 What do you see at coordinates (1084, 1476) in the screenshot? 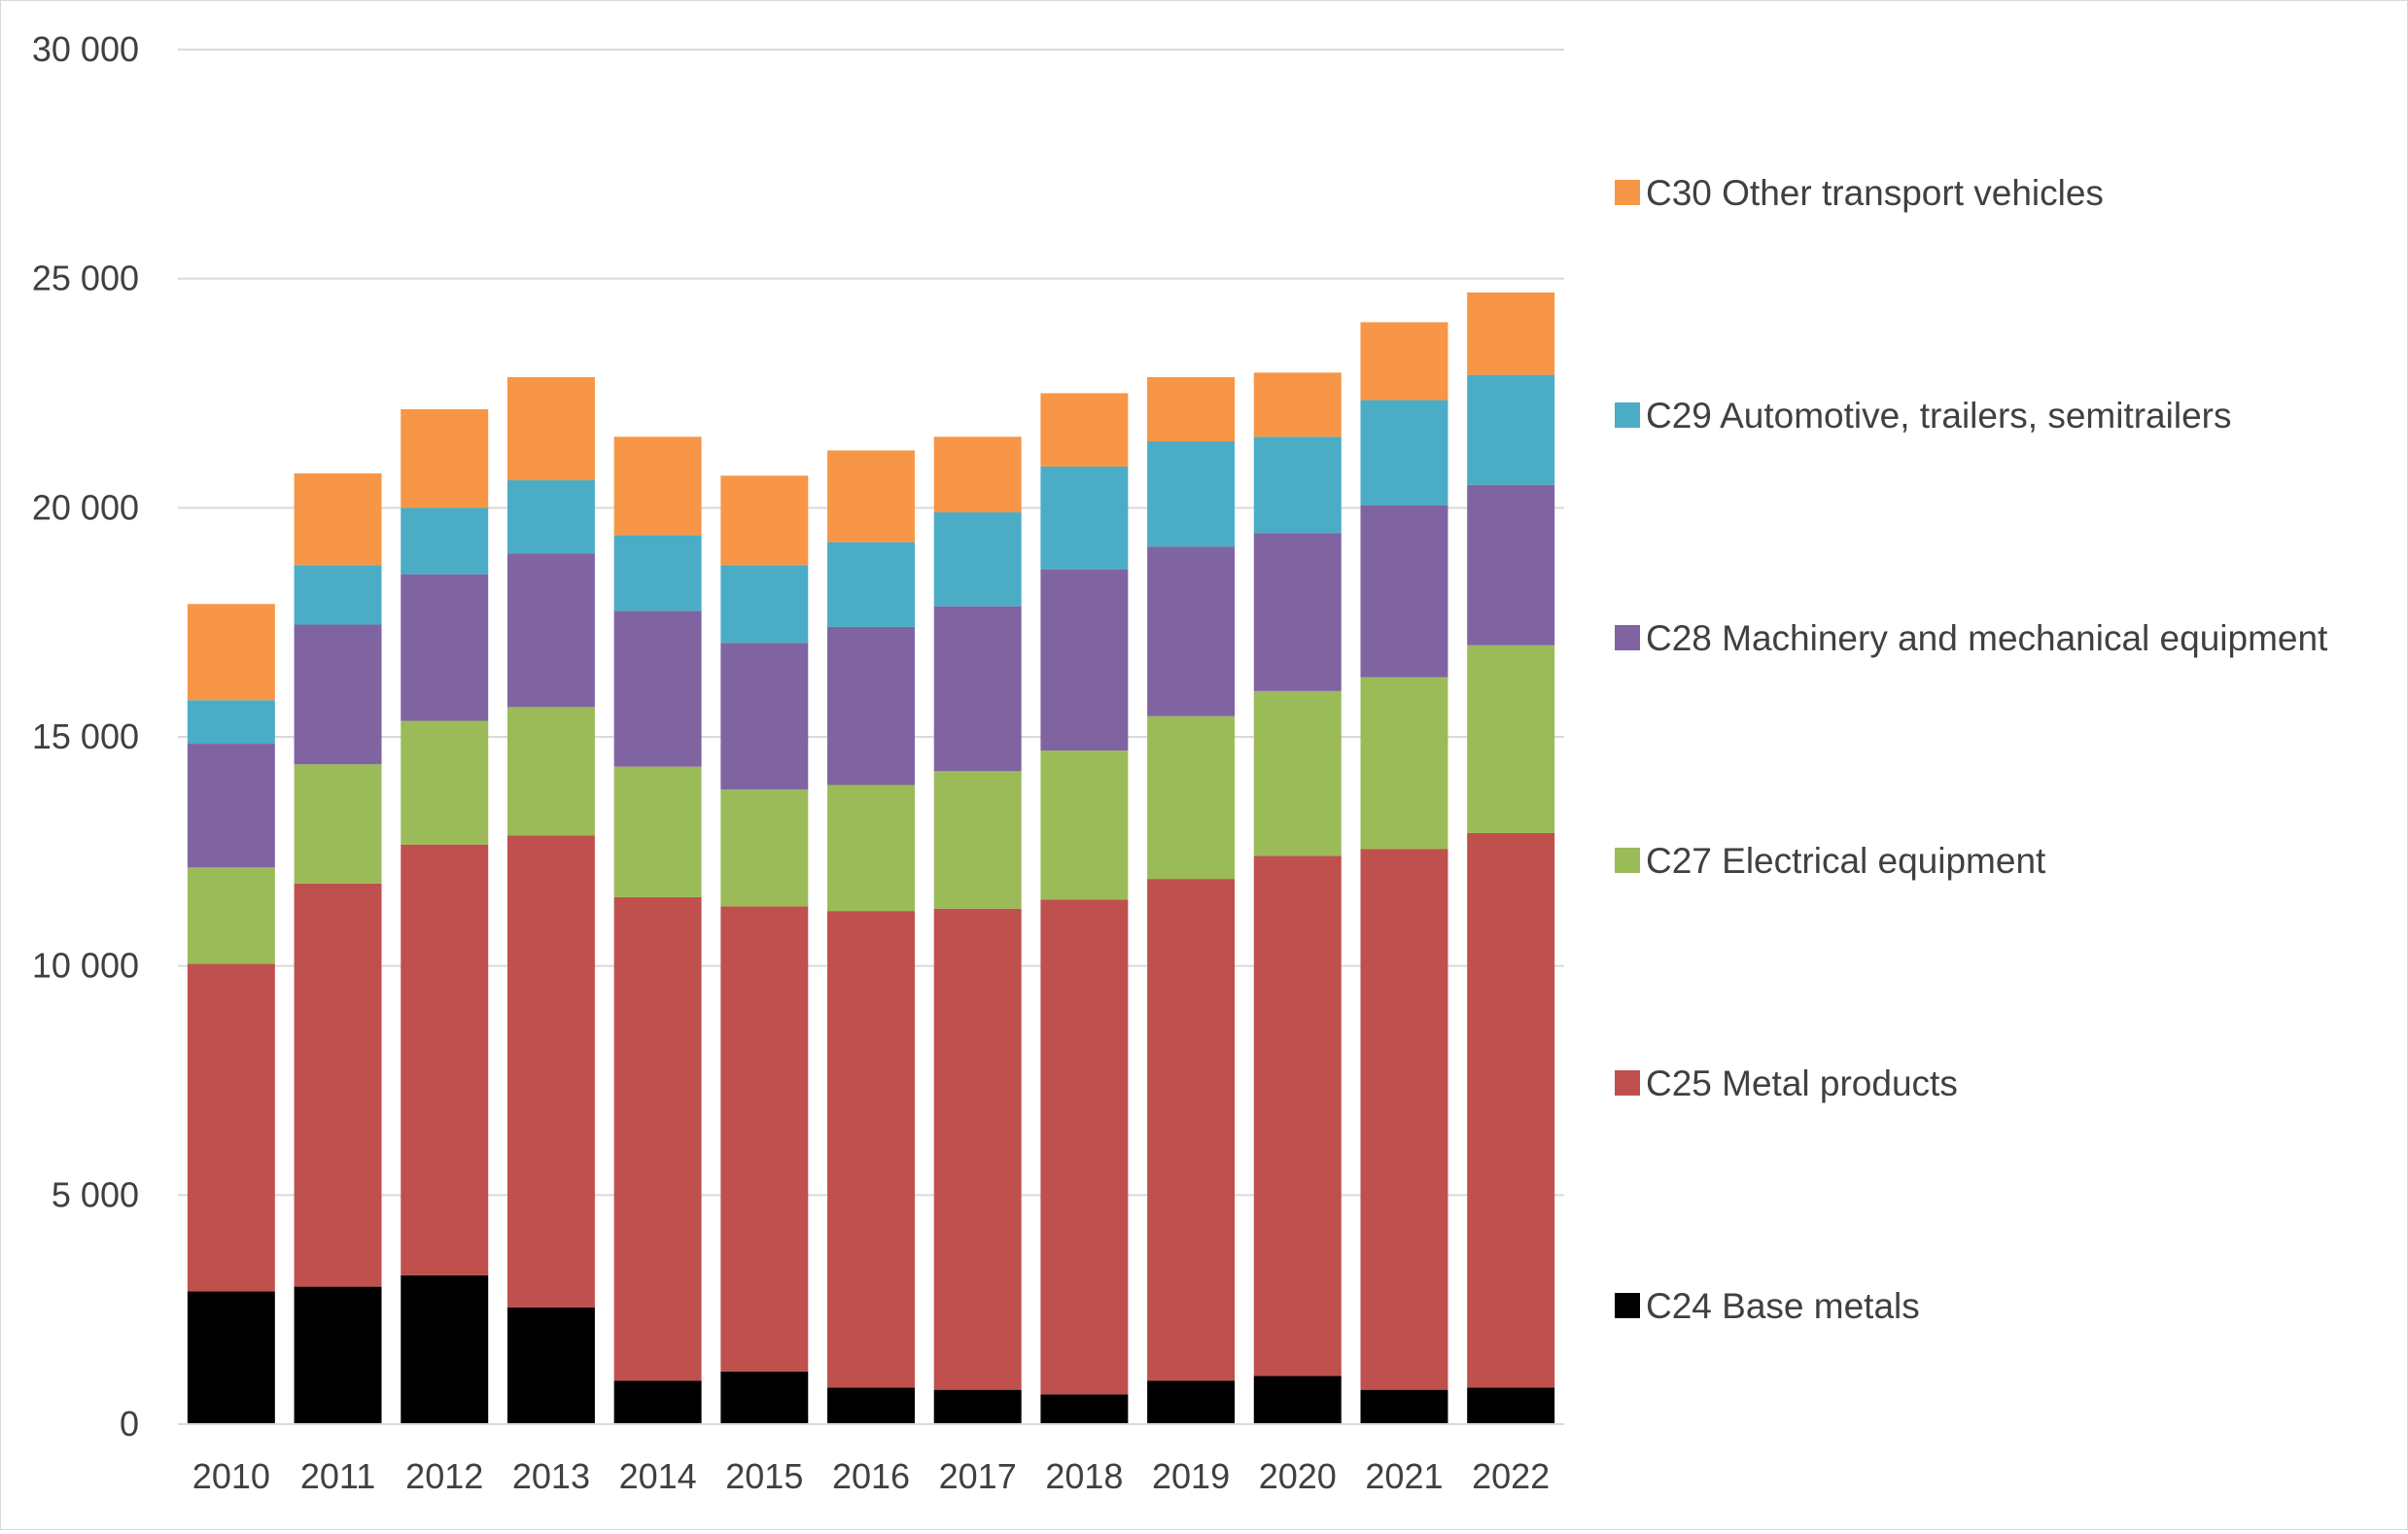
I see `x-tick-label: 2018` at bounding box center [1084, 1476].